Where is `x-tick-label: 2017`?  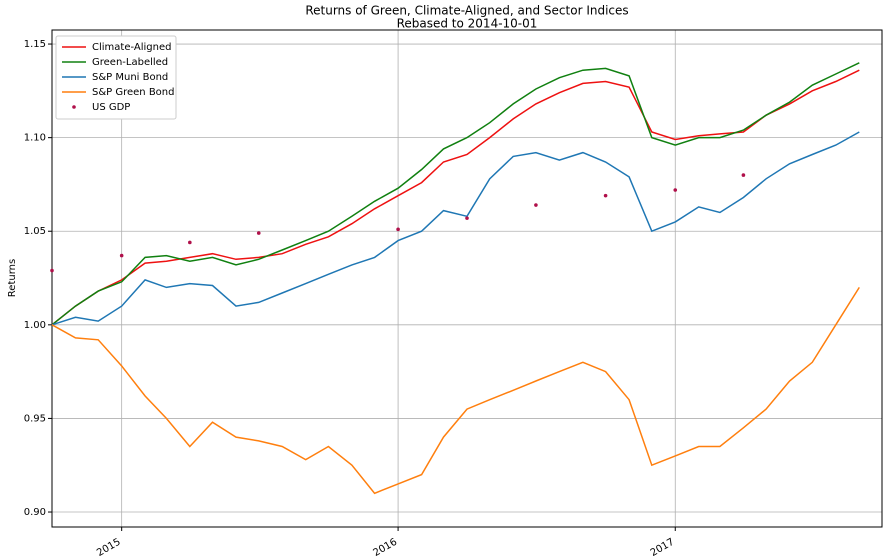
x-tick-label: 2017 is located at coordinates (663, 546).